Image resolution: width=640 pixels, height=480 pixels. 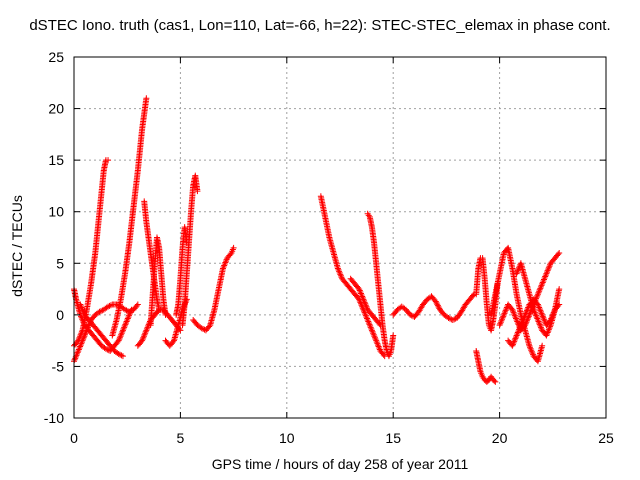 What do you see at coordinates (500, 438) in the screenshot?
I see `x-tick-label: 20` at bounding box center [500, 438].